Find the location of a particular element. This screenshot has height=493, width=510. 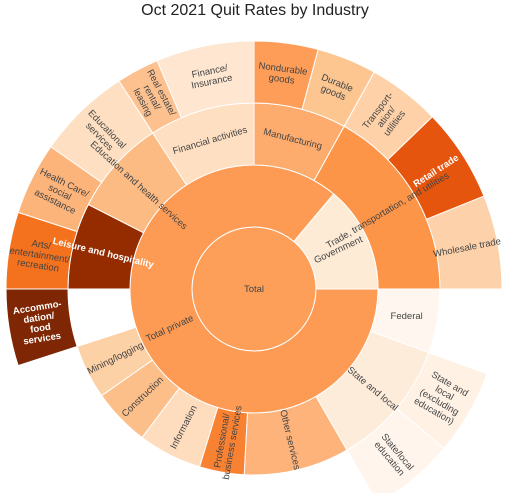

segment-real-estate-rental-leasing is located at coordinates (150, 97).